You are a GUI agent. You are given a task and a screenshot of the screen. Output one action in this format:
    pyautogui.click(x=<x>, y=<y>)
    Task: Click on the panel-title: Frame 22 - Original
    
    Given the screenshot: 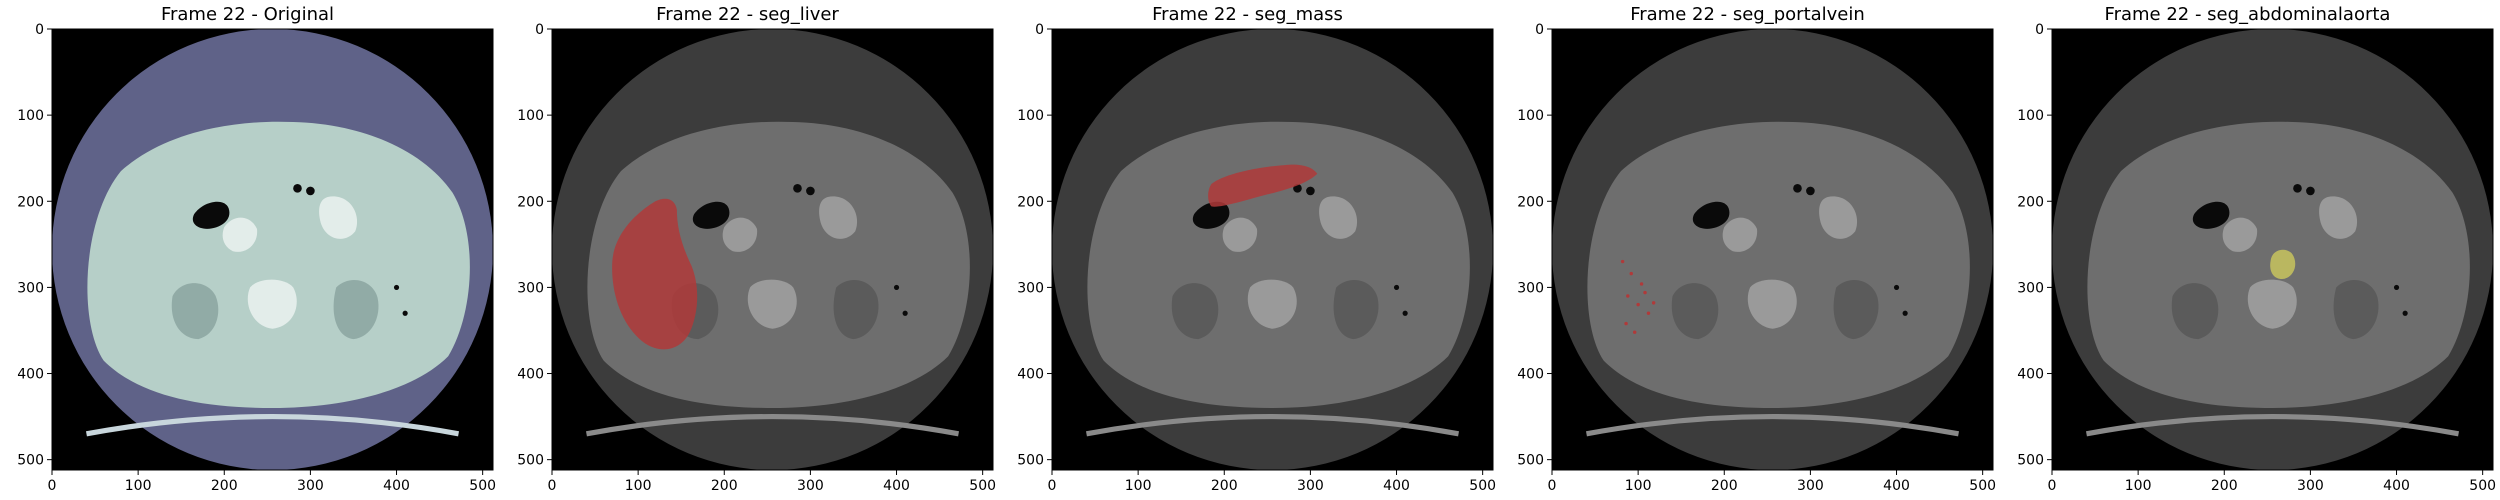 What is the action you would take?
    pyautogui.click(x=247, y=14)
    